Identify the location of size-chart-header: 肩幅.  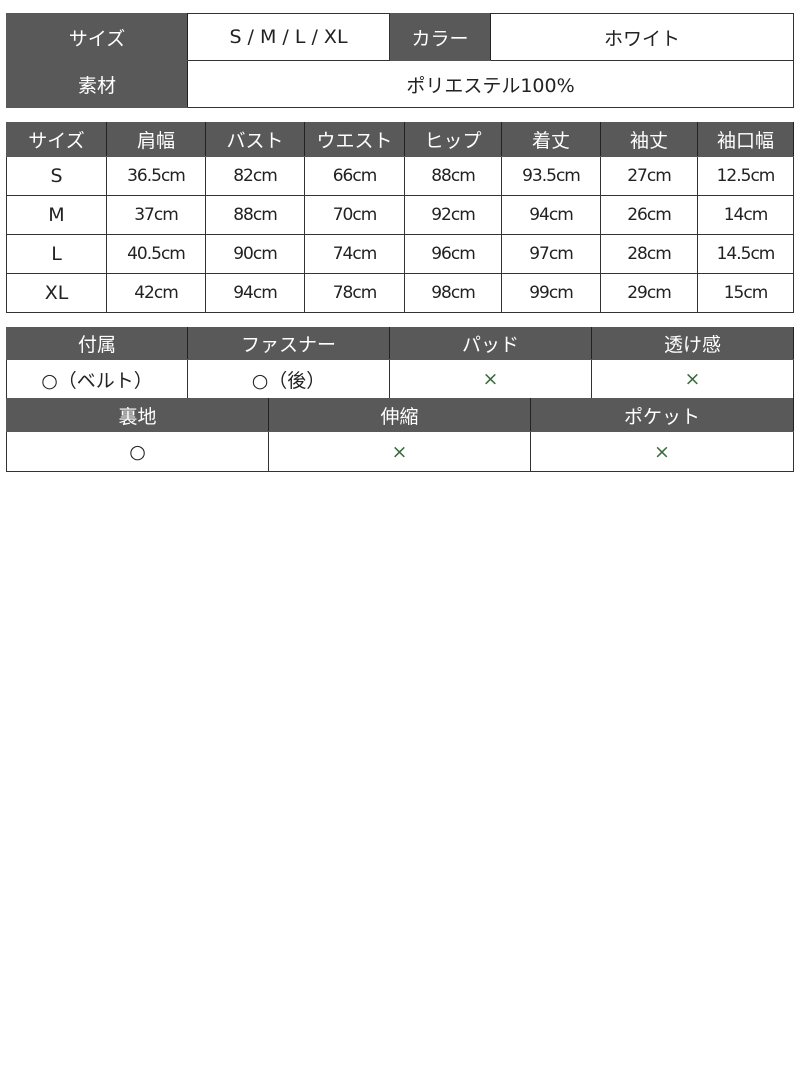
(156, 139).